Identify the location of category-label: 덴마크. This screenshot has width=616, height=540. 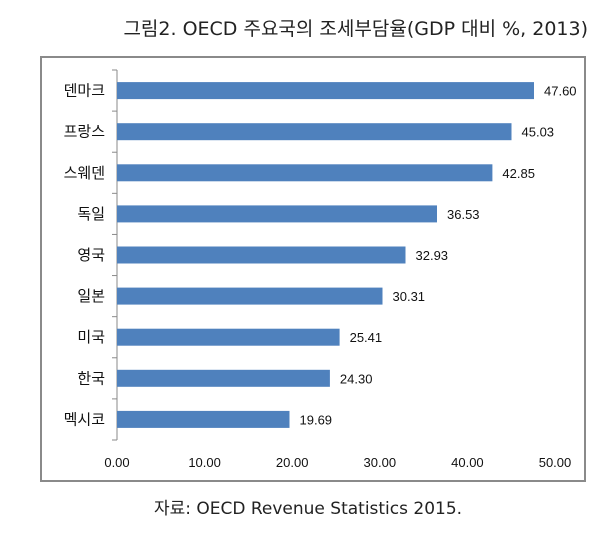
(84, 91).